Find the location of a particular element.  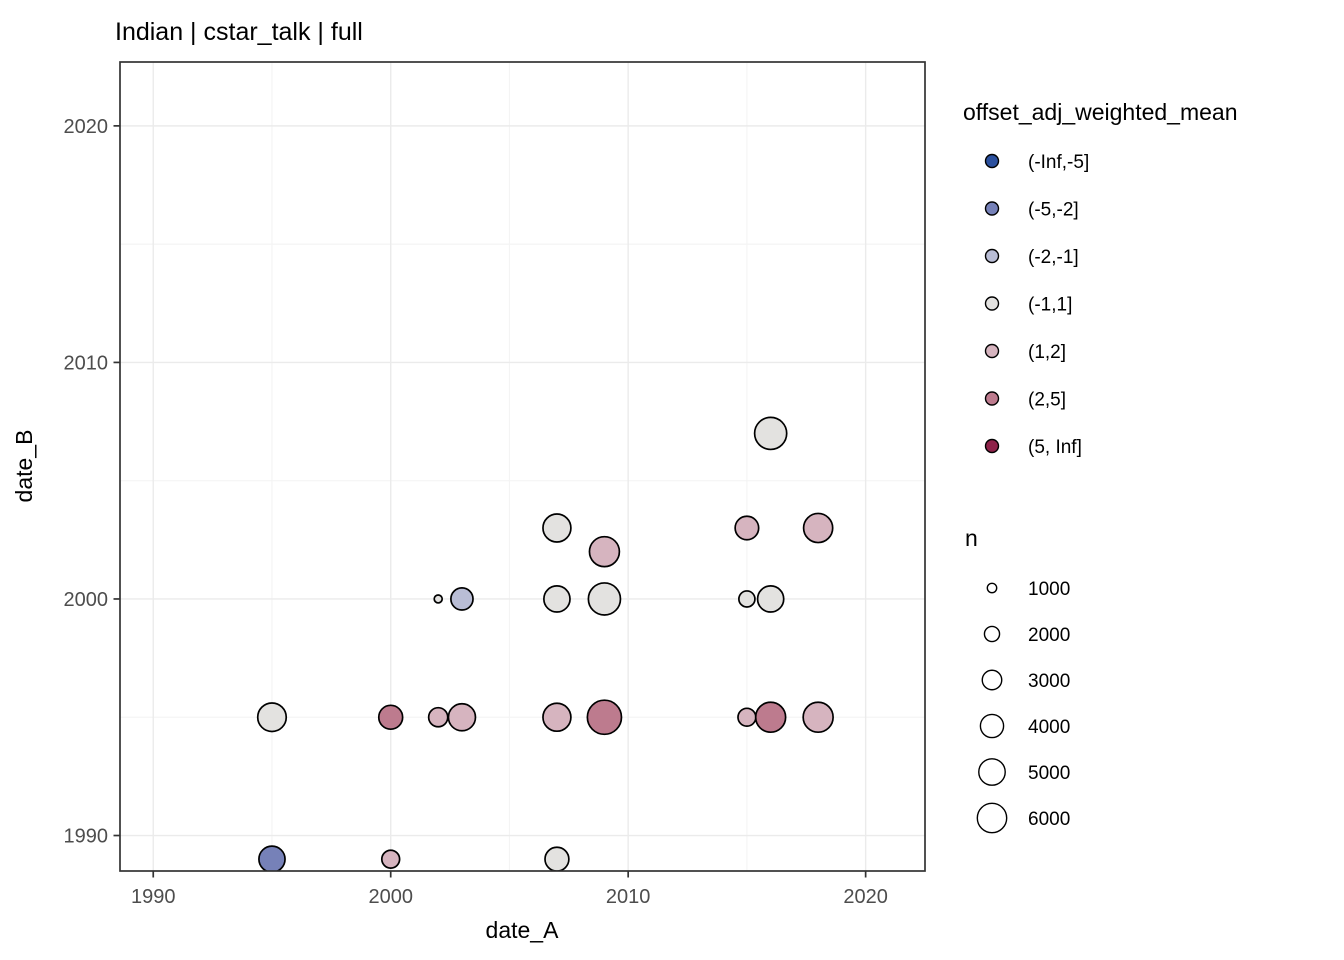

x-axis-title: date_A is located at coordinates (523, 930).